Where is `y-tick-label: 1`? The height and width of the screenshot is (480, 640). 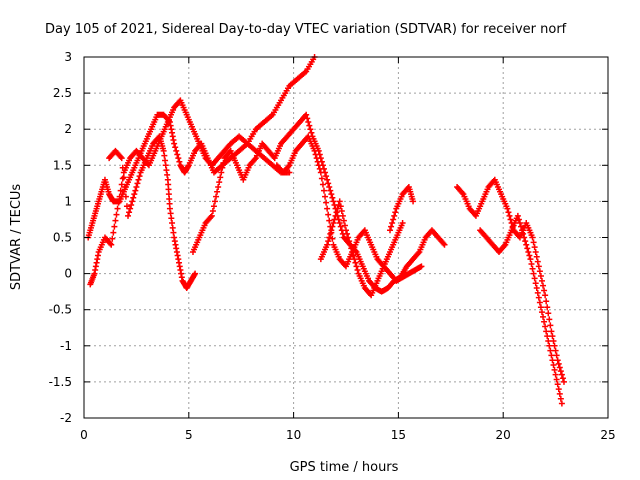
y-tick-label: 1 is located at coordinates (68, 201).